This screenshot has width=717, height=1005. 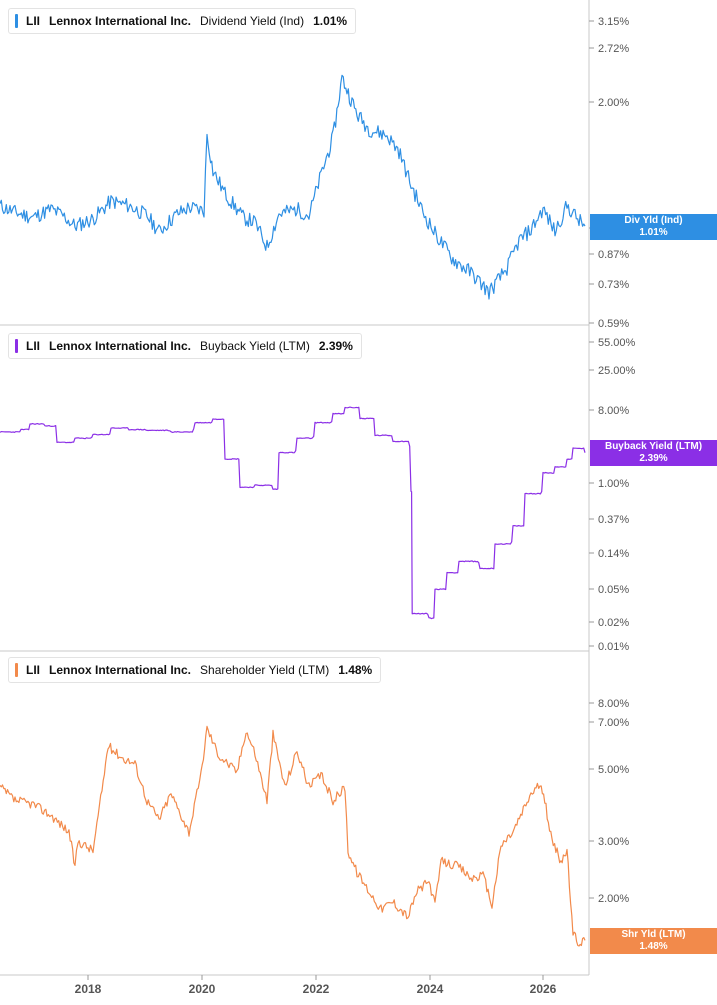 What do you see at coordinates (653, 220) in the screenshot?
I see `tag-label: Div Yld (Ind)` at bounding box center [653, 220].